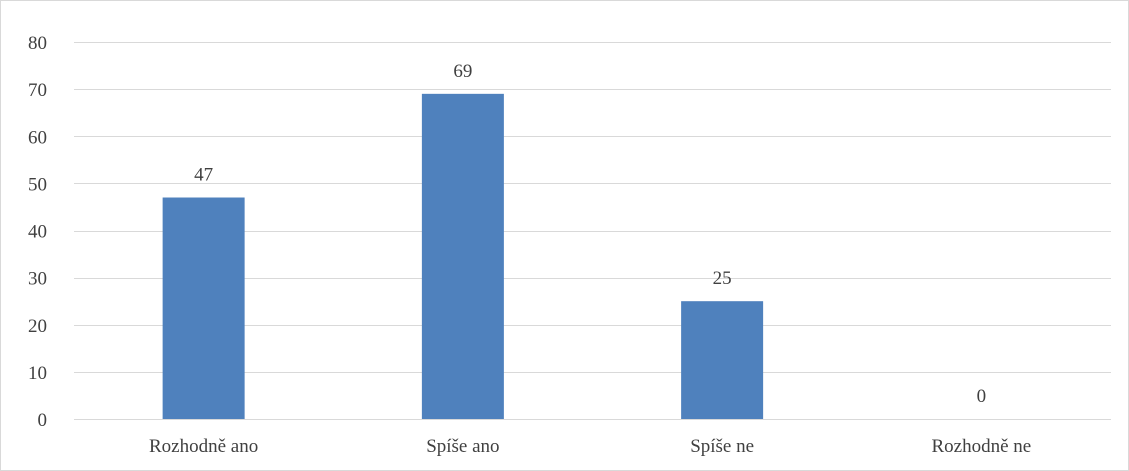 The width and height of the screenshot is (1129, 471). I want to click on x-category-label: Spíše ano, so click(462, 446).